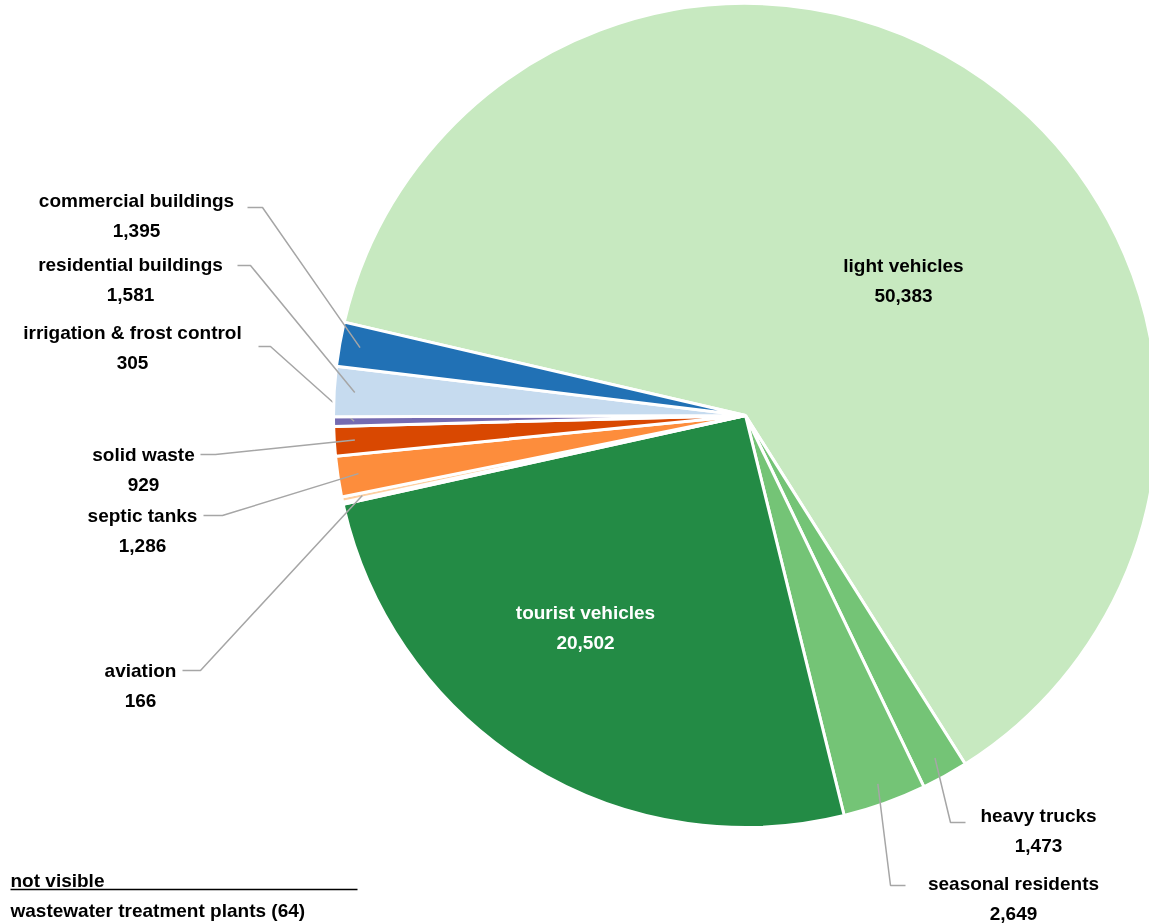  Describe the element at coordinates (903, 295) in the screenshot. I see `data-label: 50,383` at that location.